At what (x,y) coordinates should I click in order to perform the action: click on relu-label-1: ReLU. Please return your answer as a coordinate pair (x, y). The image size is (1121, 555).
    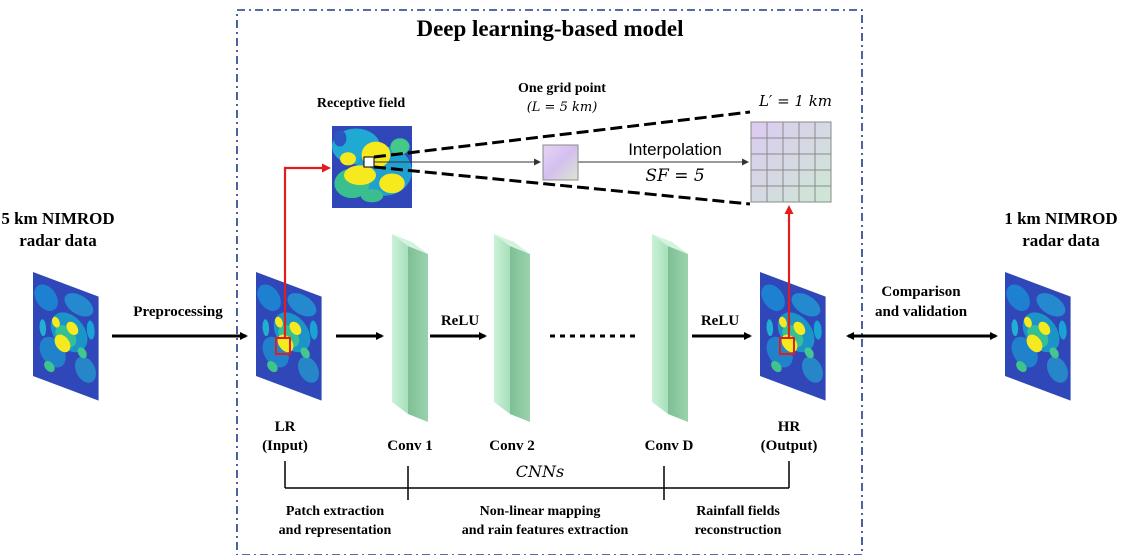
    Looking at the image, I should click on (460, 321).